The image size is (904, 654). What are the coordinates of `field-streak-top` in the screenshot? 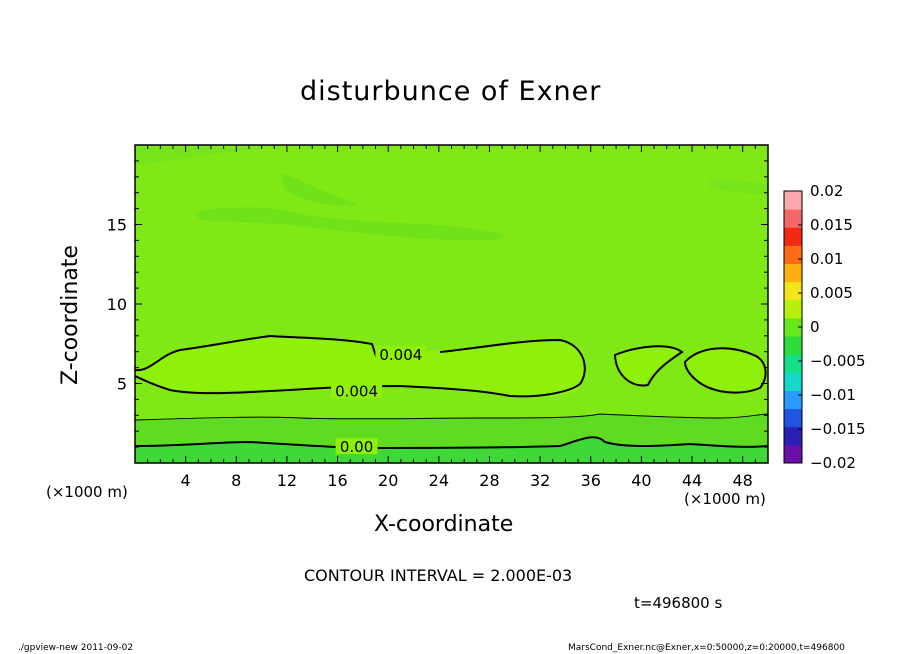 It's located at (202, 156).